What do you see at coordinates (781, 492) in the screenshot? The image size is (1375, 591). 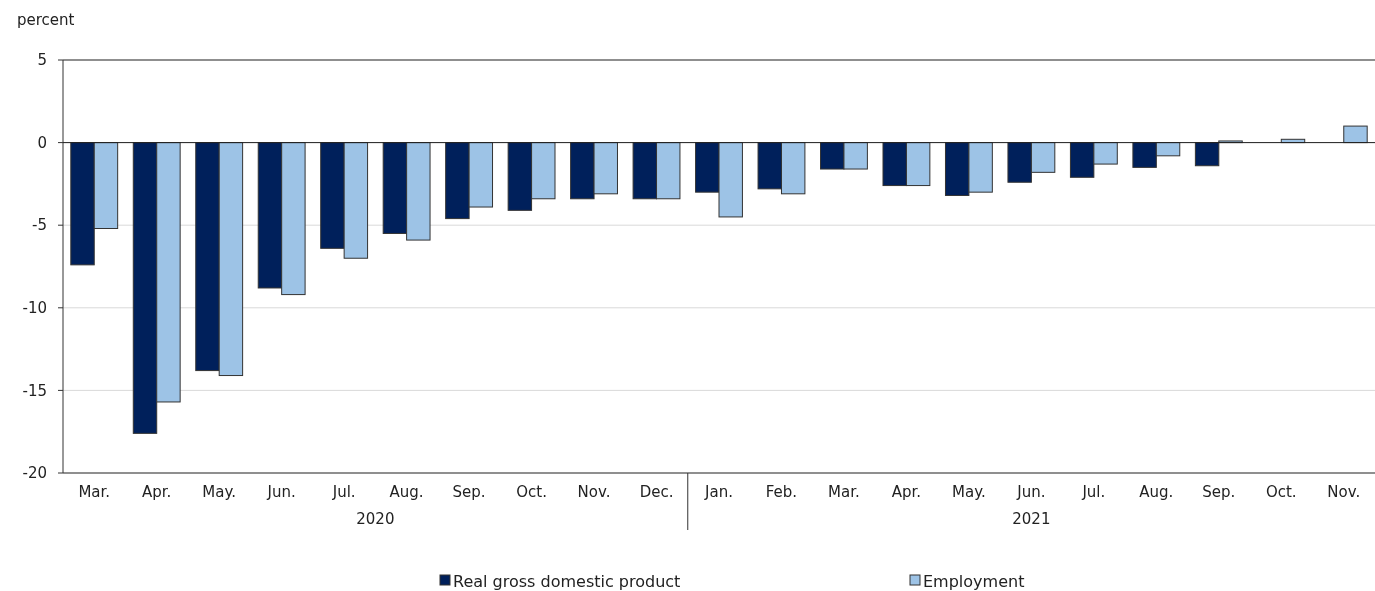 I see `x-tick-label: Feb.` at bounding box center [781, 492].